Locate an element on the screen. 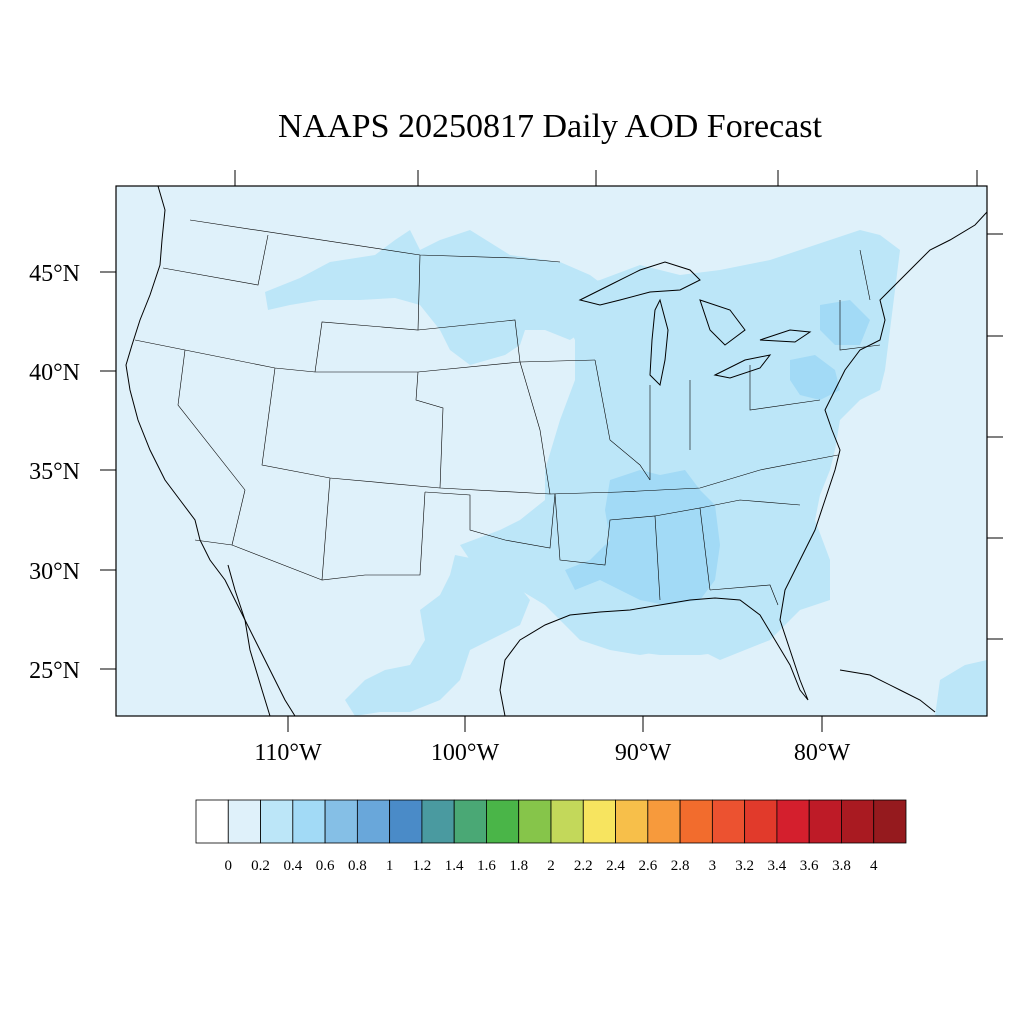 The height and width of the screenshot is (1024, 1024). aod-region-caribbean is located at coordinates (961, 688).